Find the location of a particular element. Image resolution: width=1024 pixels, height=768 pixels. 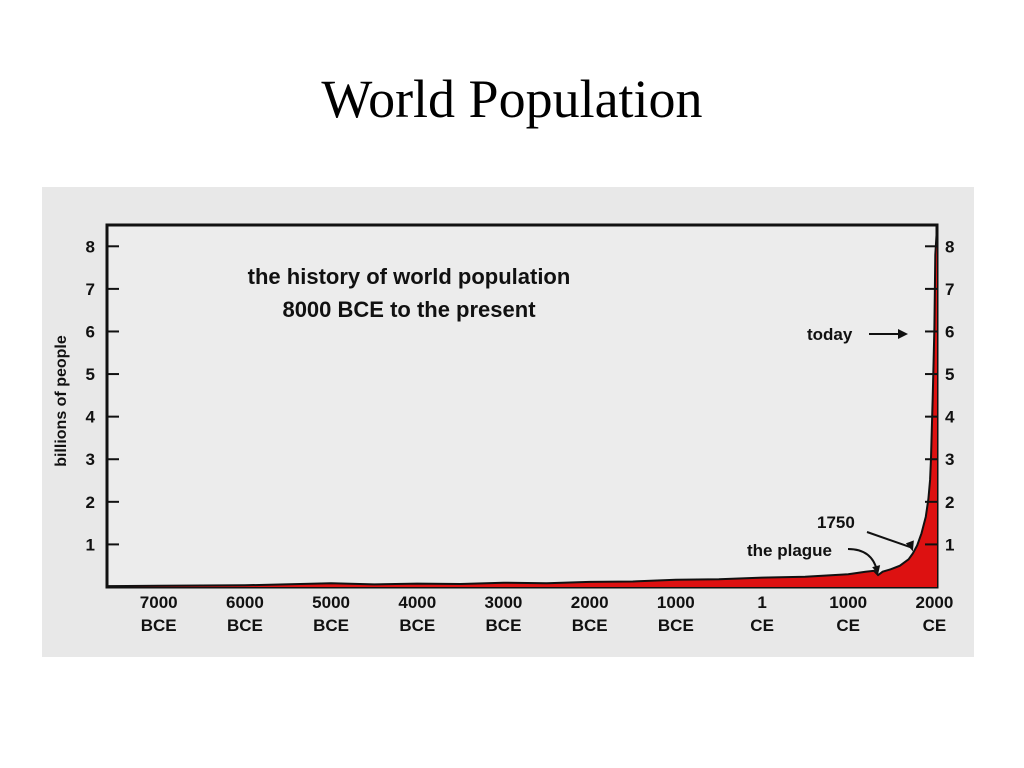

chart-title-line-1: the history of world population is located at coordinates (409, 276).